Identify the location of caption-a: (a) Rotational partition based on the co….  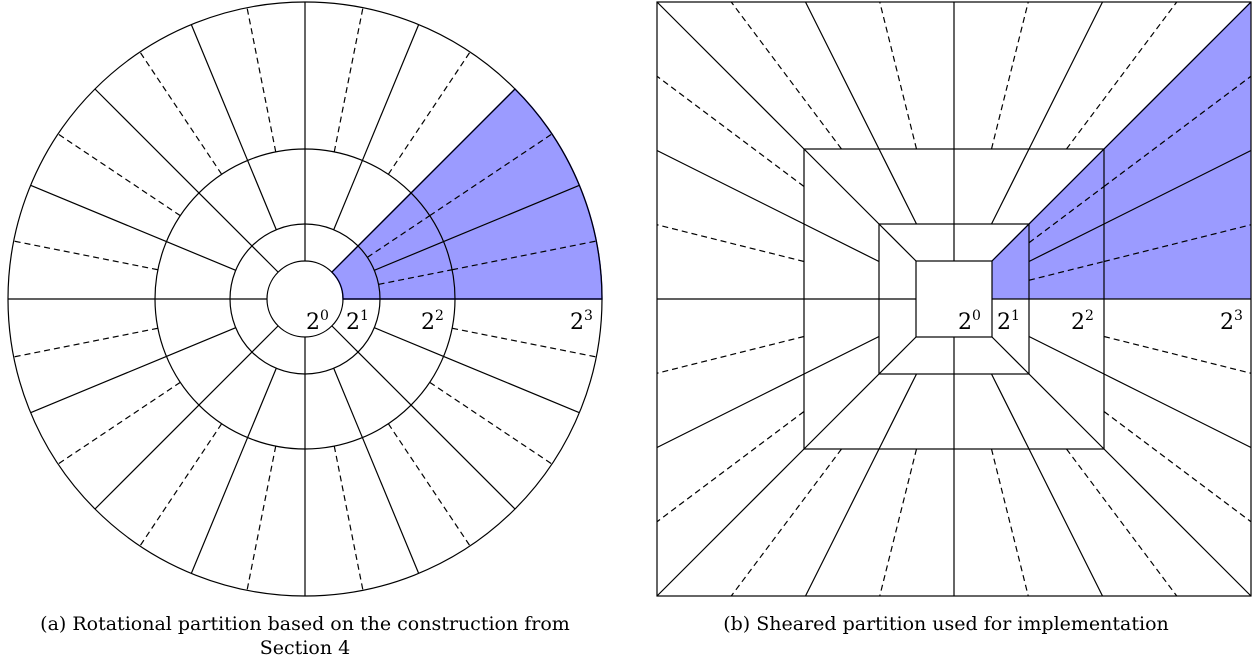
(305, 636).